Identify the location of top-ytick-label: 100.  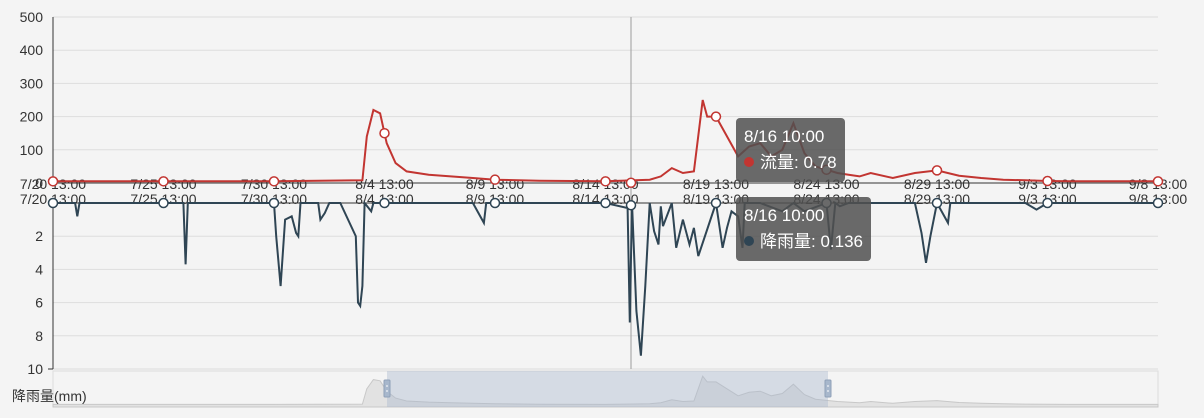
(32, 150).